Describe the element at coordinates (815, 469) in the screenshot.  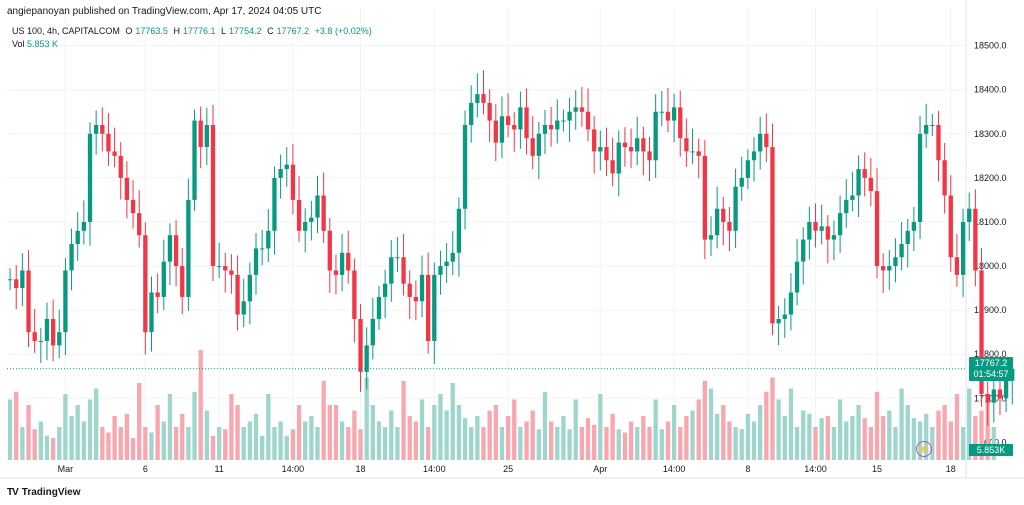
I see `x-tick-label: 14:00` at that location.